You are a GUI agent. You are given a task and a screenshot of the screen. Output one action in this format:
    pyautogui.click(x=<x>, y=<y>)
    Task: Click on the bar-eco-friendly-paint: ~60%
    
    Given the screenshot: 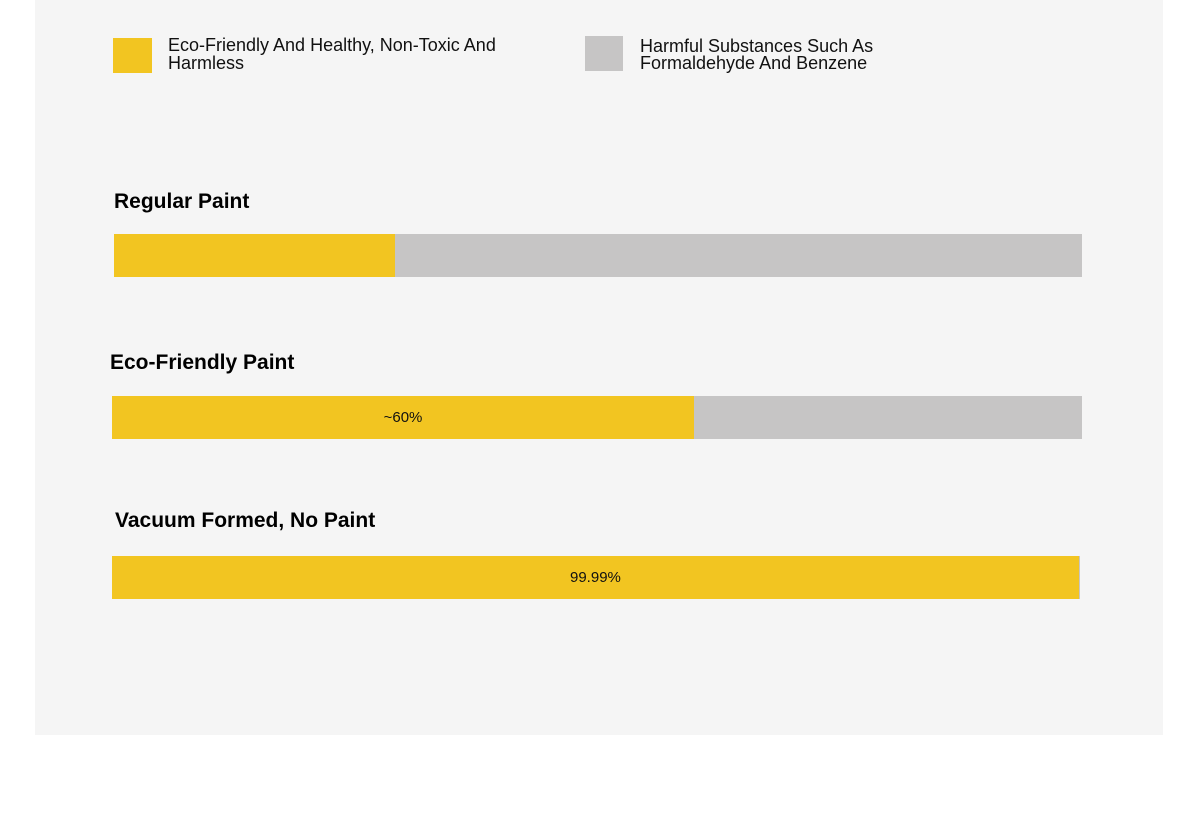 What is the action you would take?
    pyautogui.click(x=597, y=417)
    